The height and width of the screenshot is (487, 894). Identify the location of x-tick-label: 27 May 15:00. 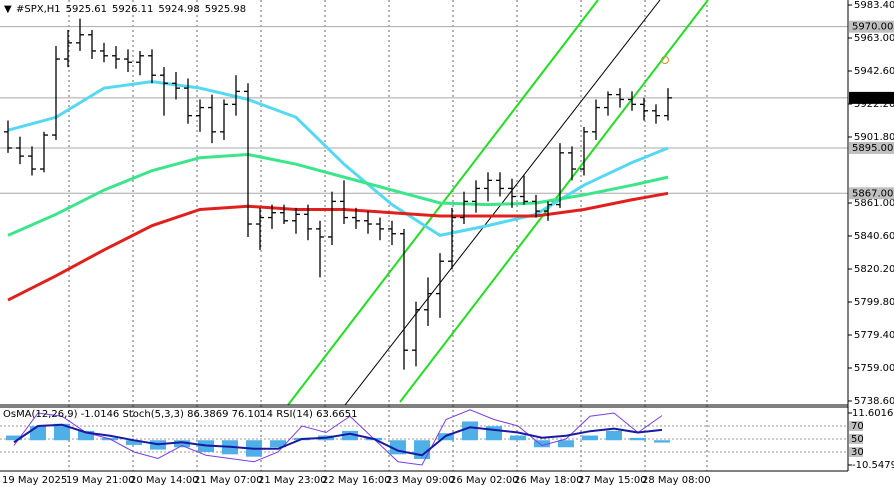
(612, 480).